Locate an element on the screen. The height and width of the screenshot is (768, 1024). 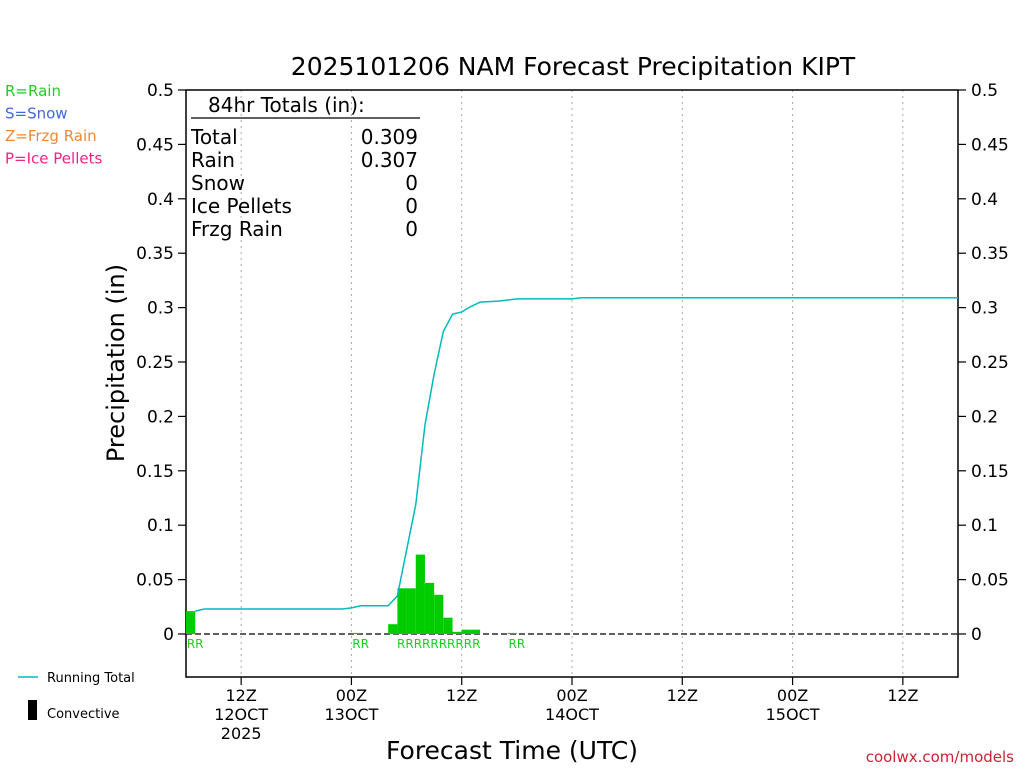
x-tick-year-0: 2025 is located at coordinates (241, 733).